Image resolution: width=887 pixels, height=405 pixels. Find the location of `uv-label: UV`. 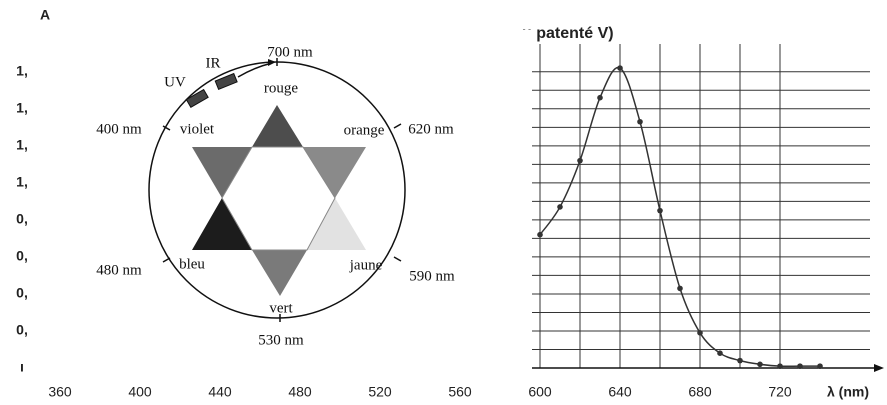

uv-label: UV is located at coordinates (175, 82).